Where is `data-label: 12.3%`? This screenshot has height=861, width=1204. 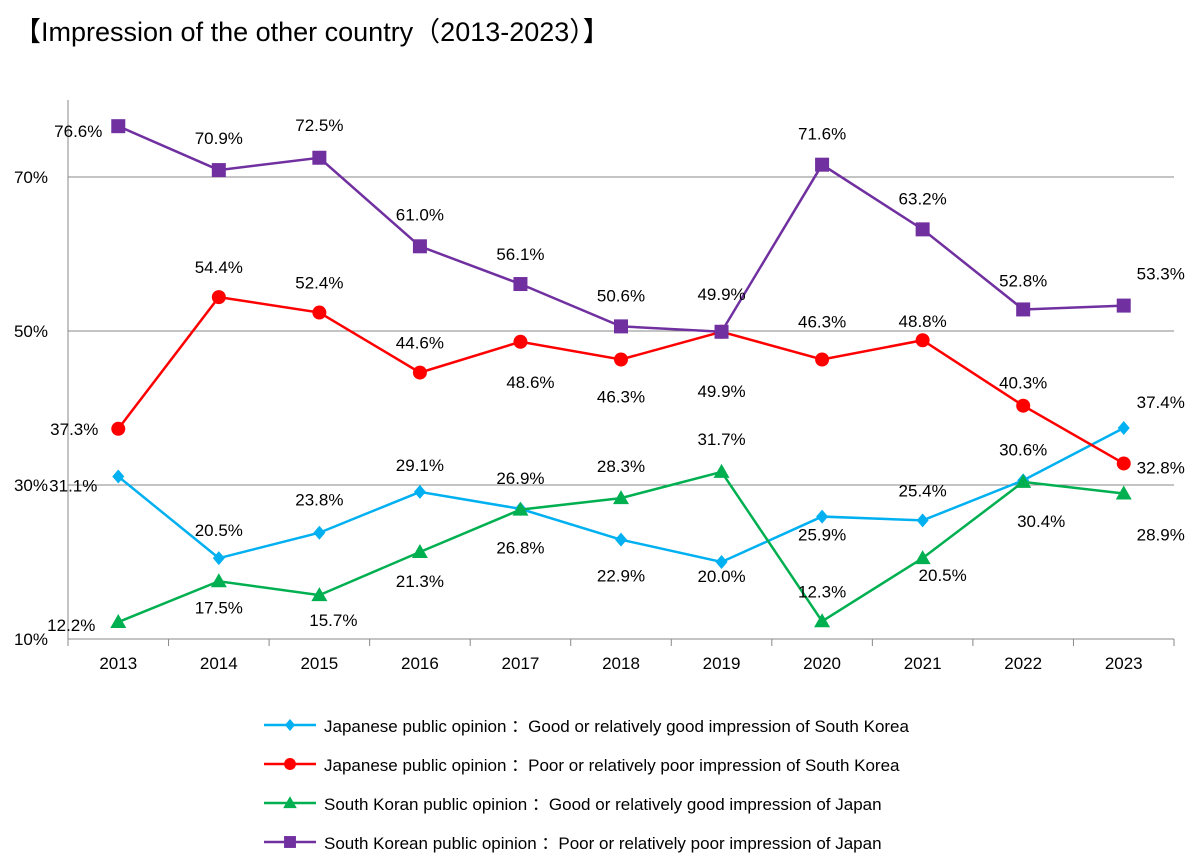 data-label: 12.3% is located at coordinates (822, 591).